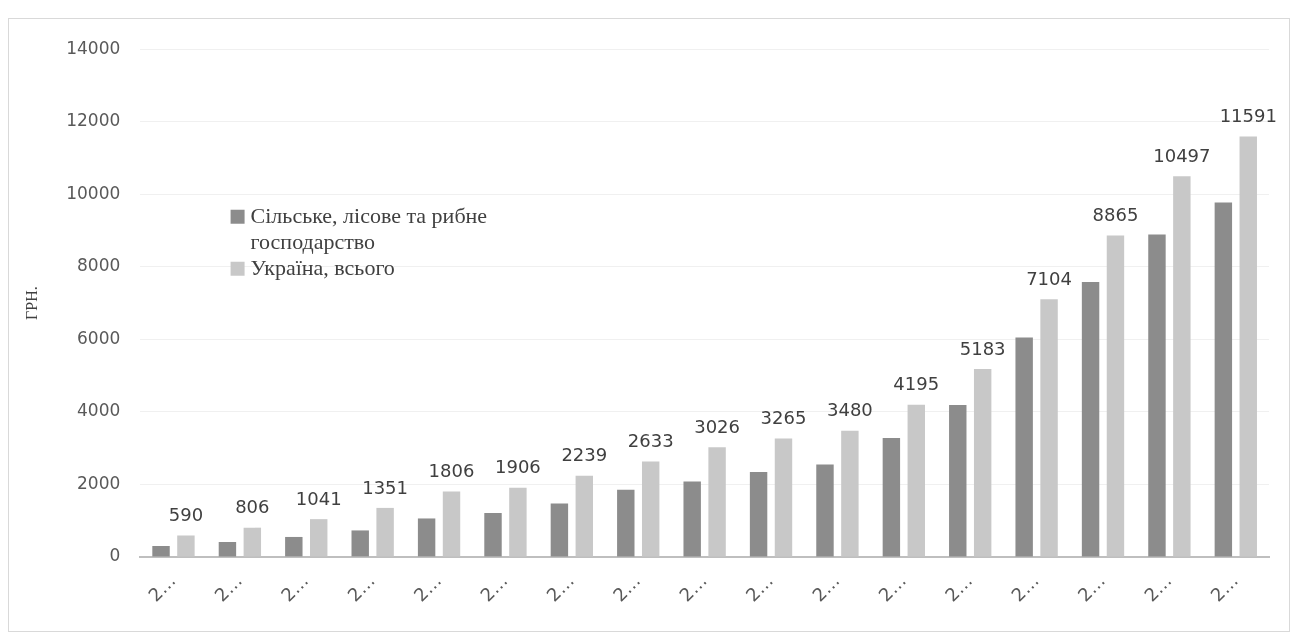 This screenshot has height=633, width=1299. Describe the element at coordinates (115, 555) in the screenshot. I see `y-tick-label: 0` at that location.